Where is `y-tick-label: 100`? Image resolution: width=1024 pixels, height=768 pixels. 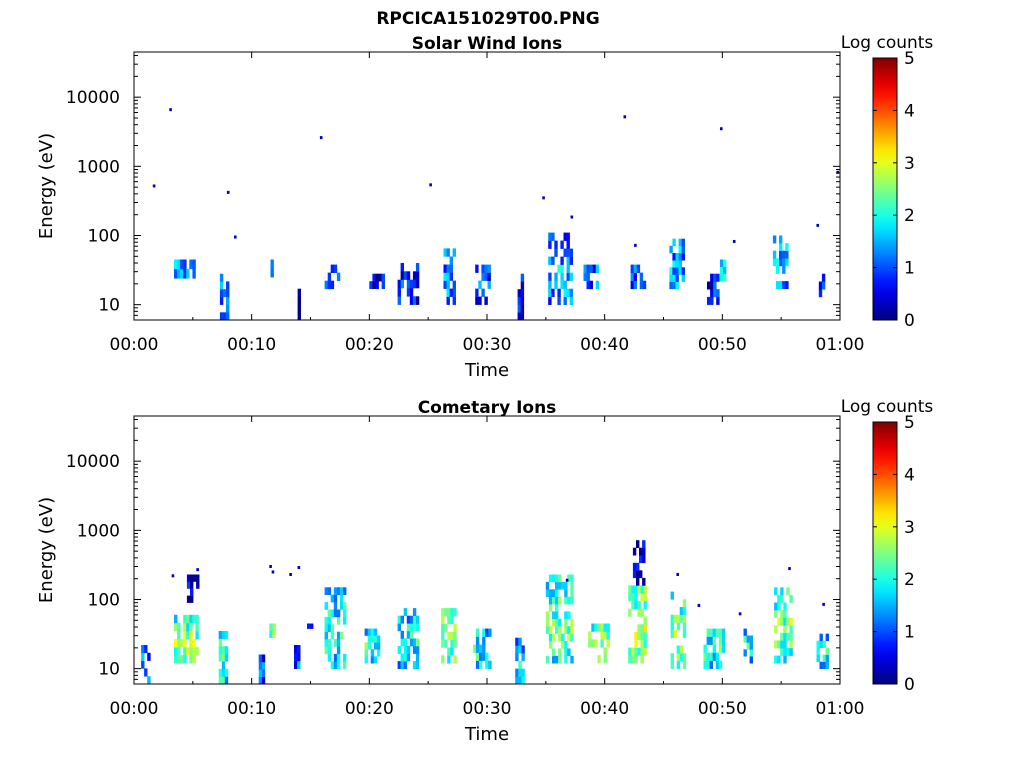 y-tick-label: 100 is located at coordinates (104, 600).